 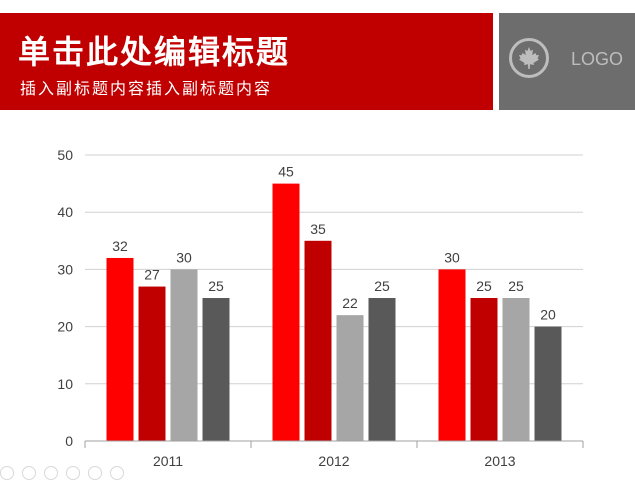 I want to click on zoom-icon, so click(x=95, y=473).